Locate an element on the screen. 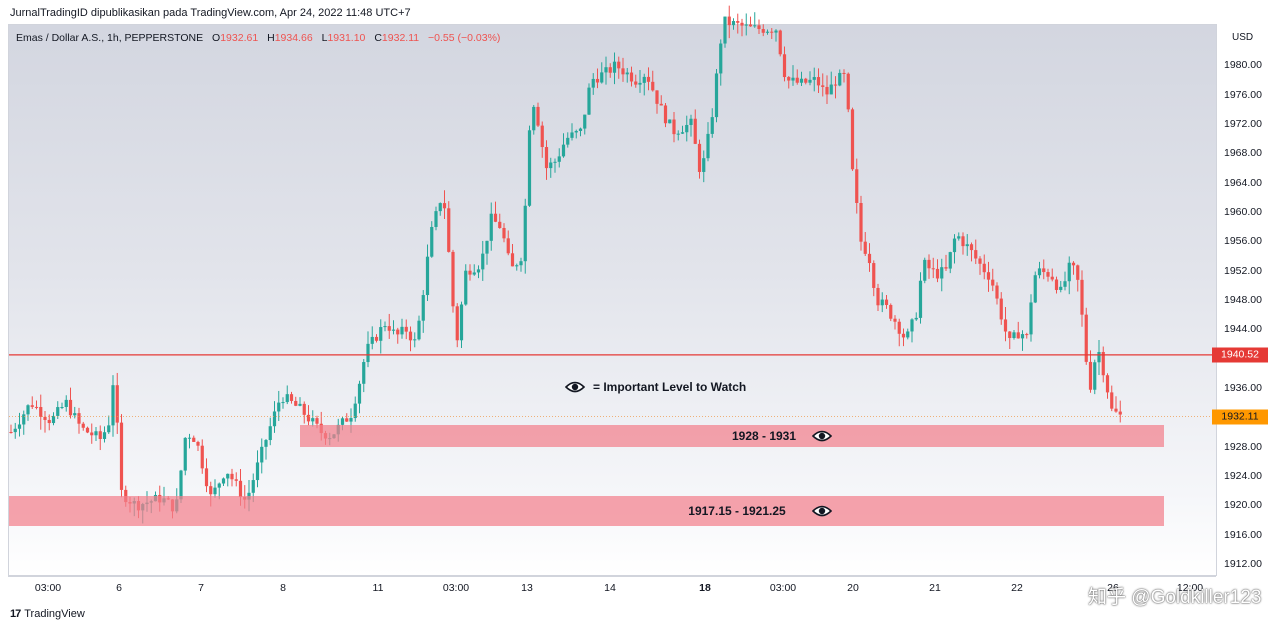 The height and width of the screenshot is (631, 1280). tradingview-brand: 17 TradingView is located at coordinates (47, 614).